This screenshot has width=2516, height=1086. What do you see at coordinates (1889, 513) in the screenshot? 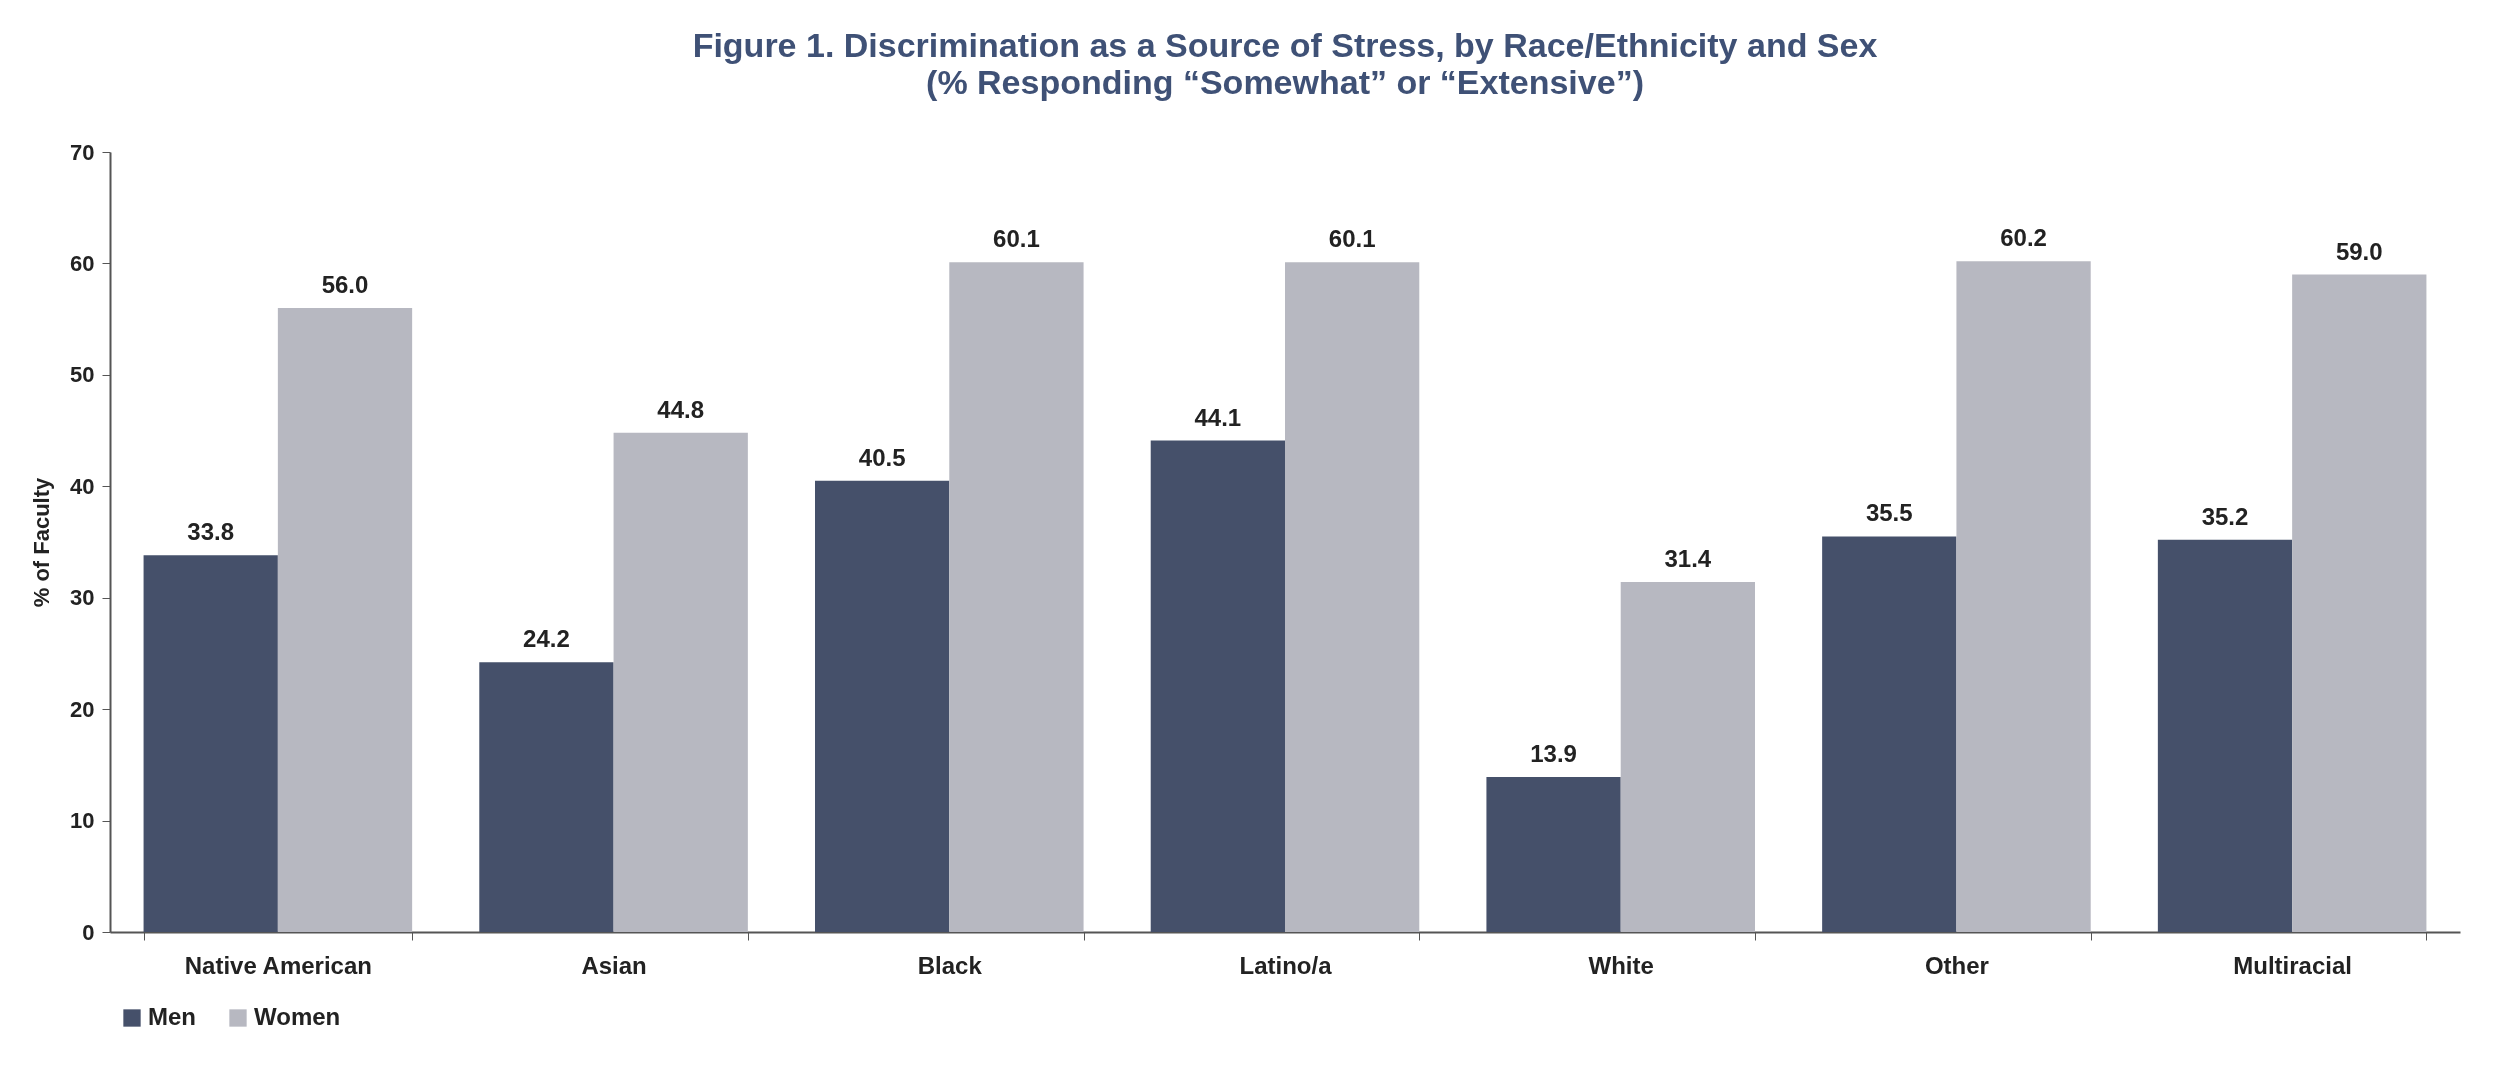
I see `data-label: 35.5` at bounding box center [1889, 513].